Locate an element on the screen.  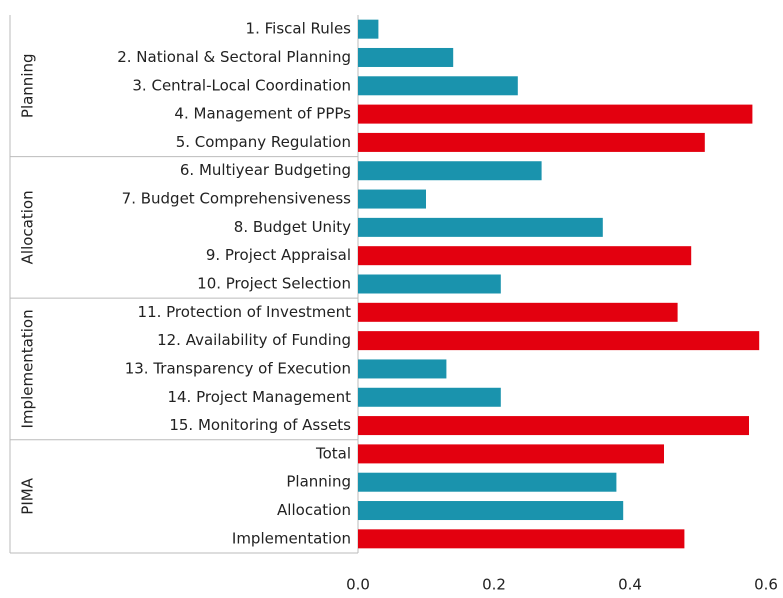
group-label: PIMA is located at coordinates (28, 495).